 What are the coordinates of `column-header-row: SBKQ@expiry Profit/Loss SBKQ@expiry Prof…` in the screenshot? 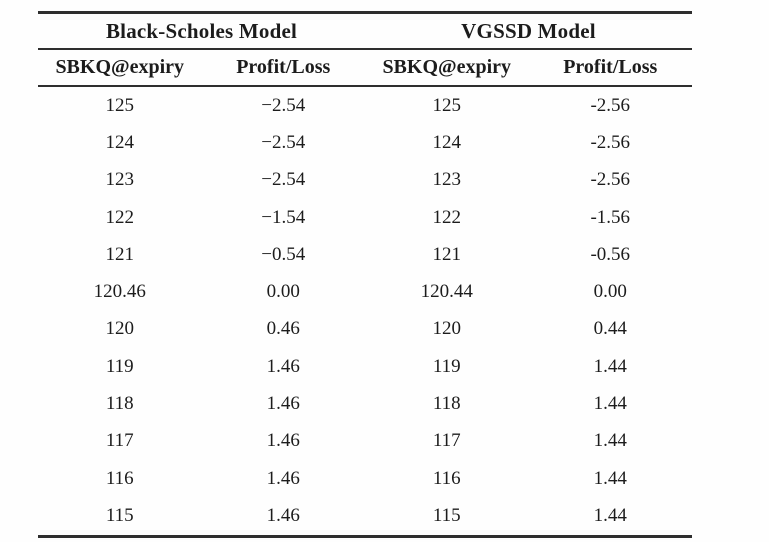 It's located at (365, 68).